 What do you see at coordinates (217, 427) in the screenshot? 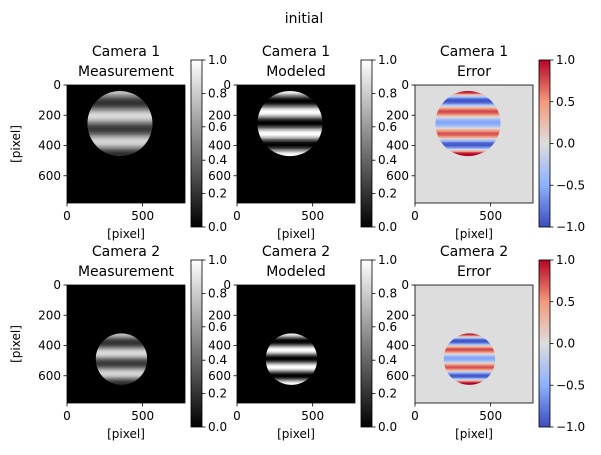
I see `colorbar-tick-label: 0.0` at bounding box center [217, 427].